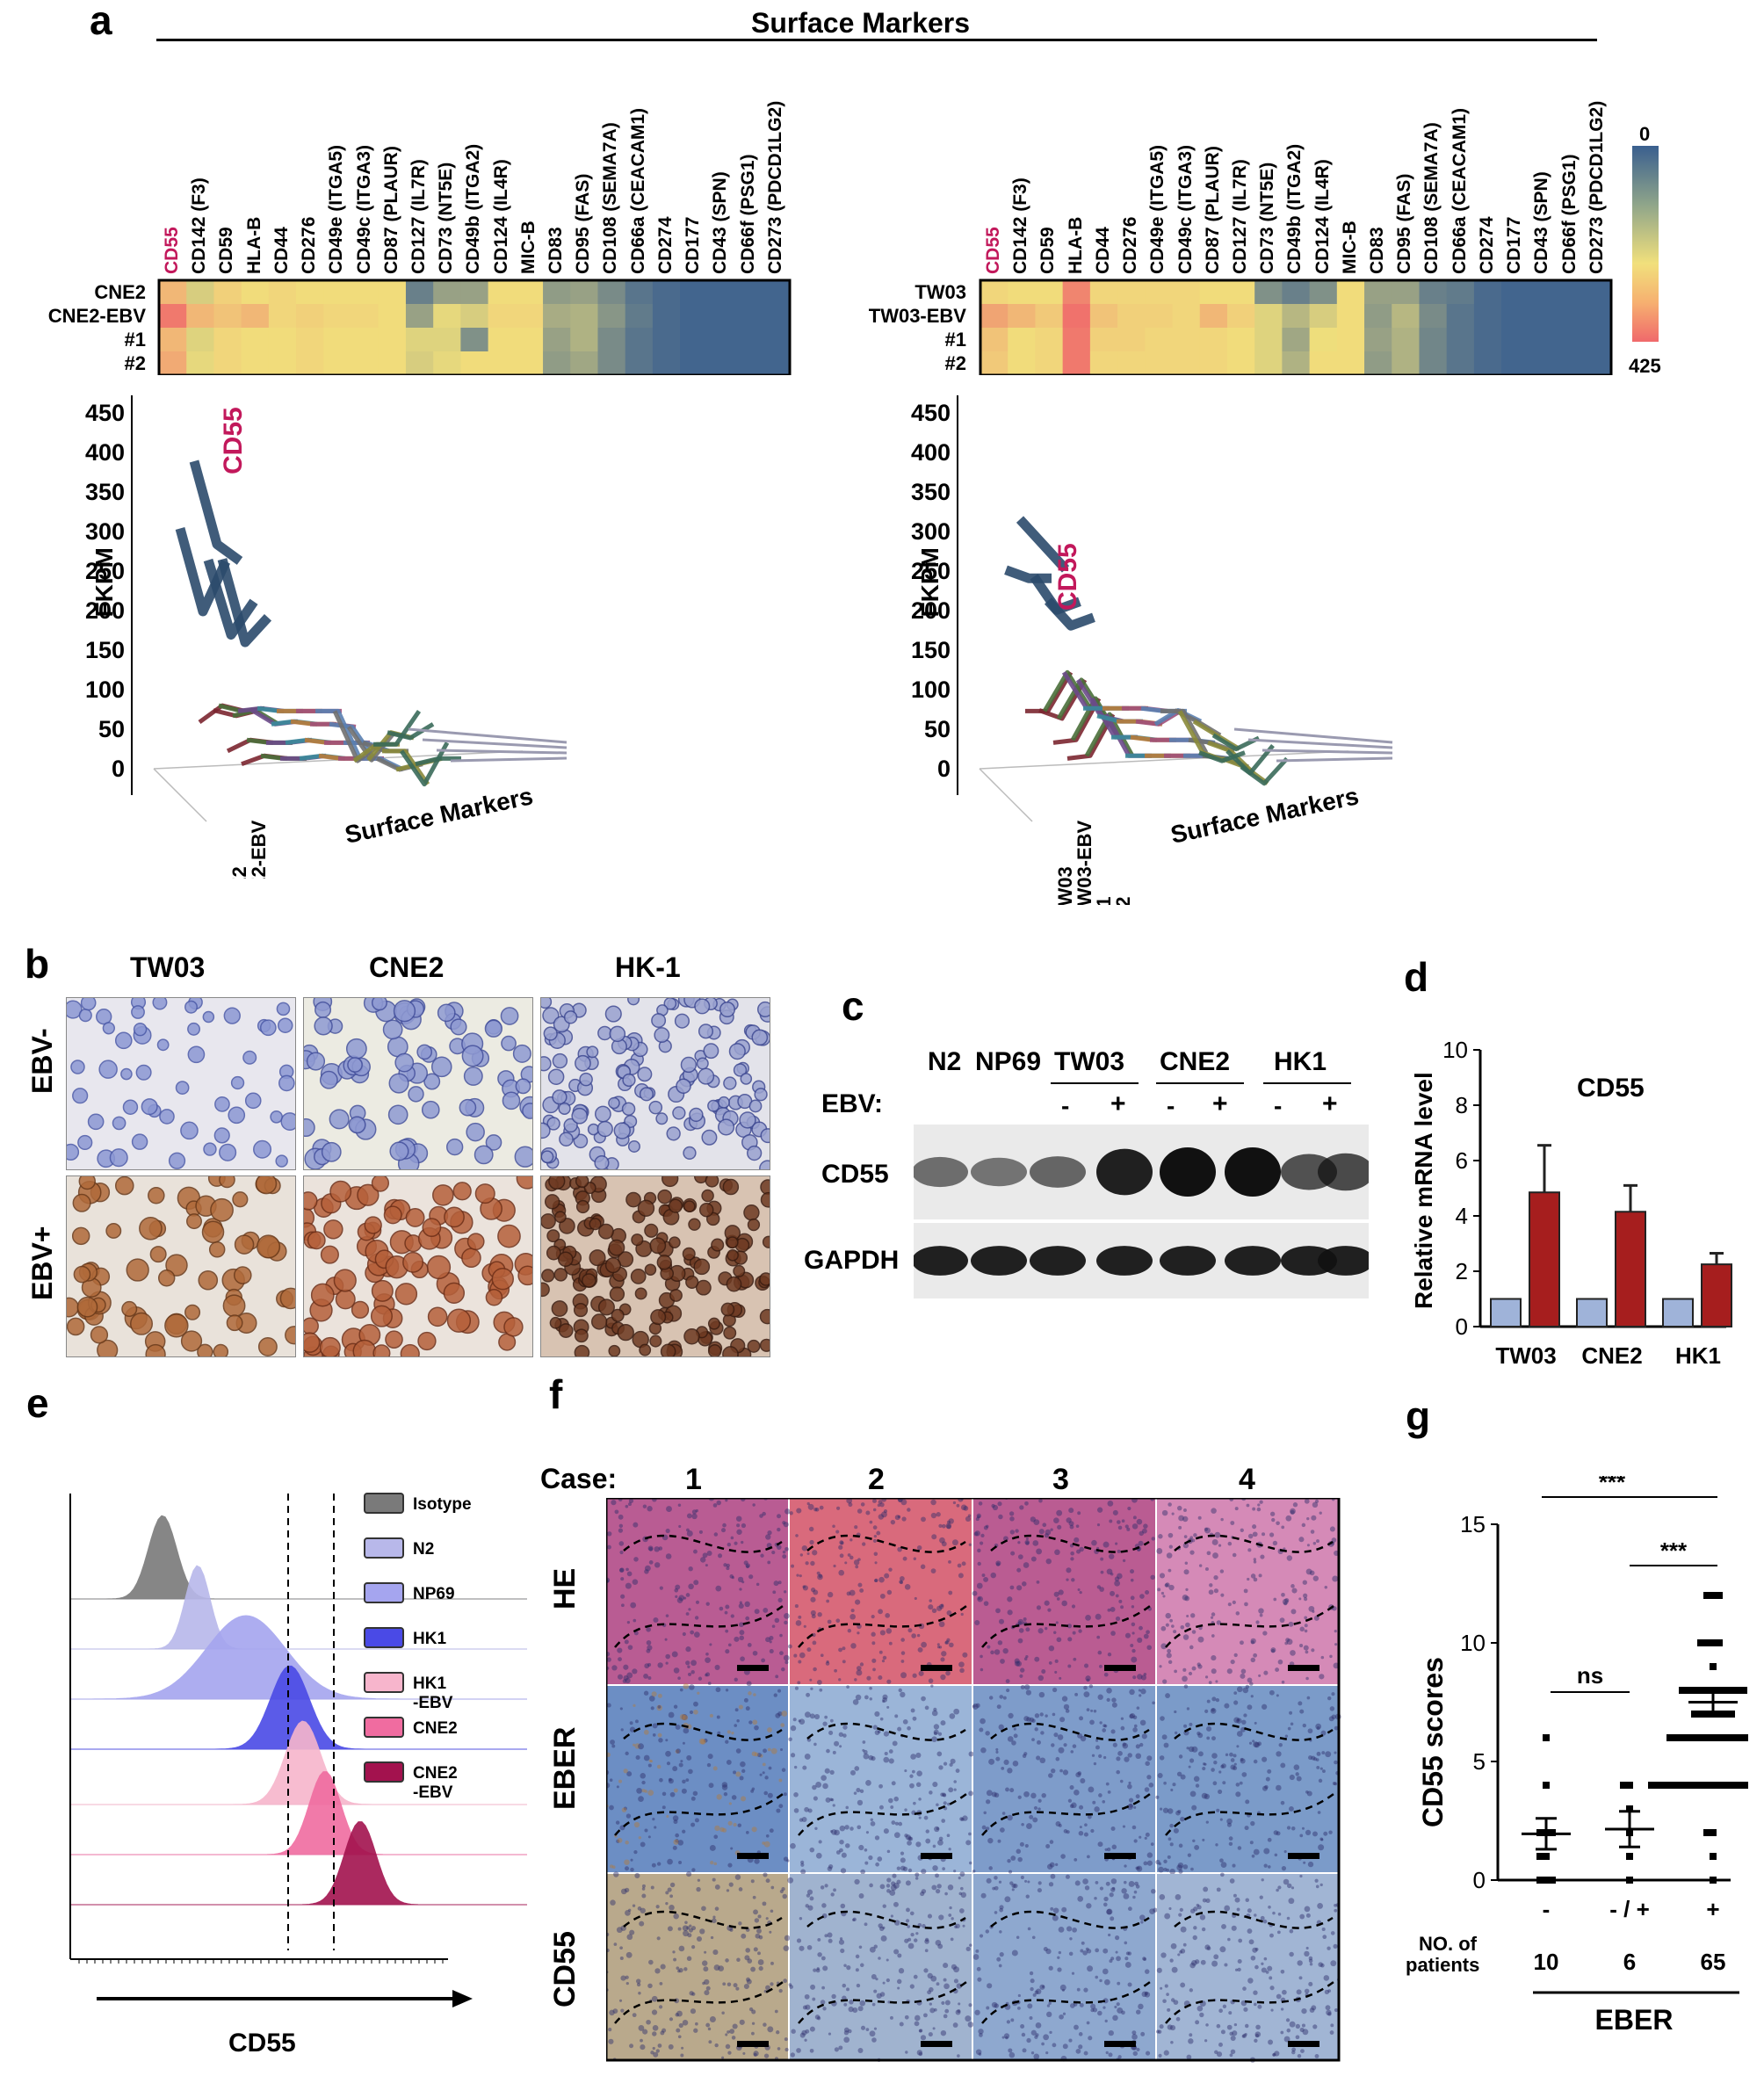  I want to click on y-tick-label: 250, so click(931, 571).